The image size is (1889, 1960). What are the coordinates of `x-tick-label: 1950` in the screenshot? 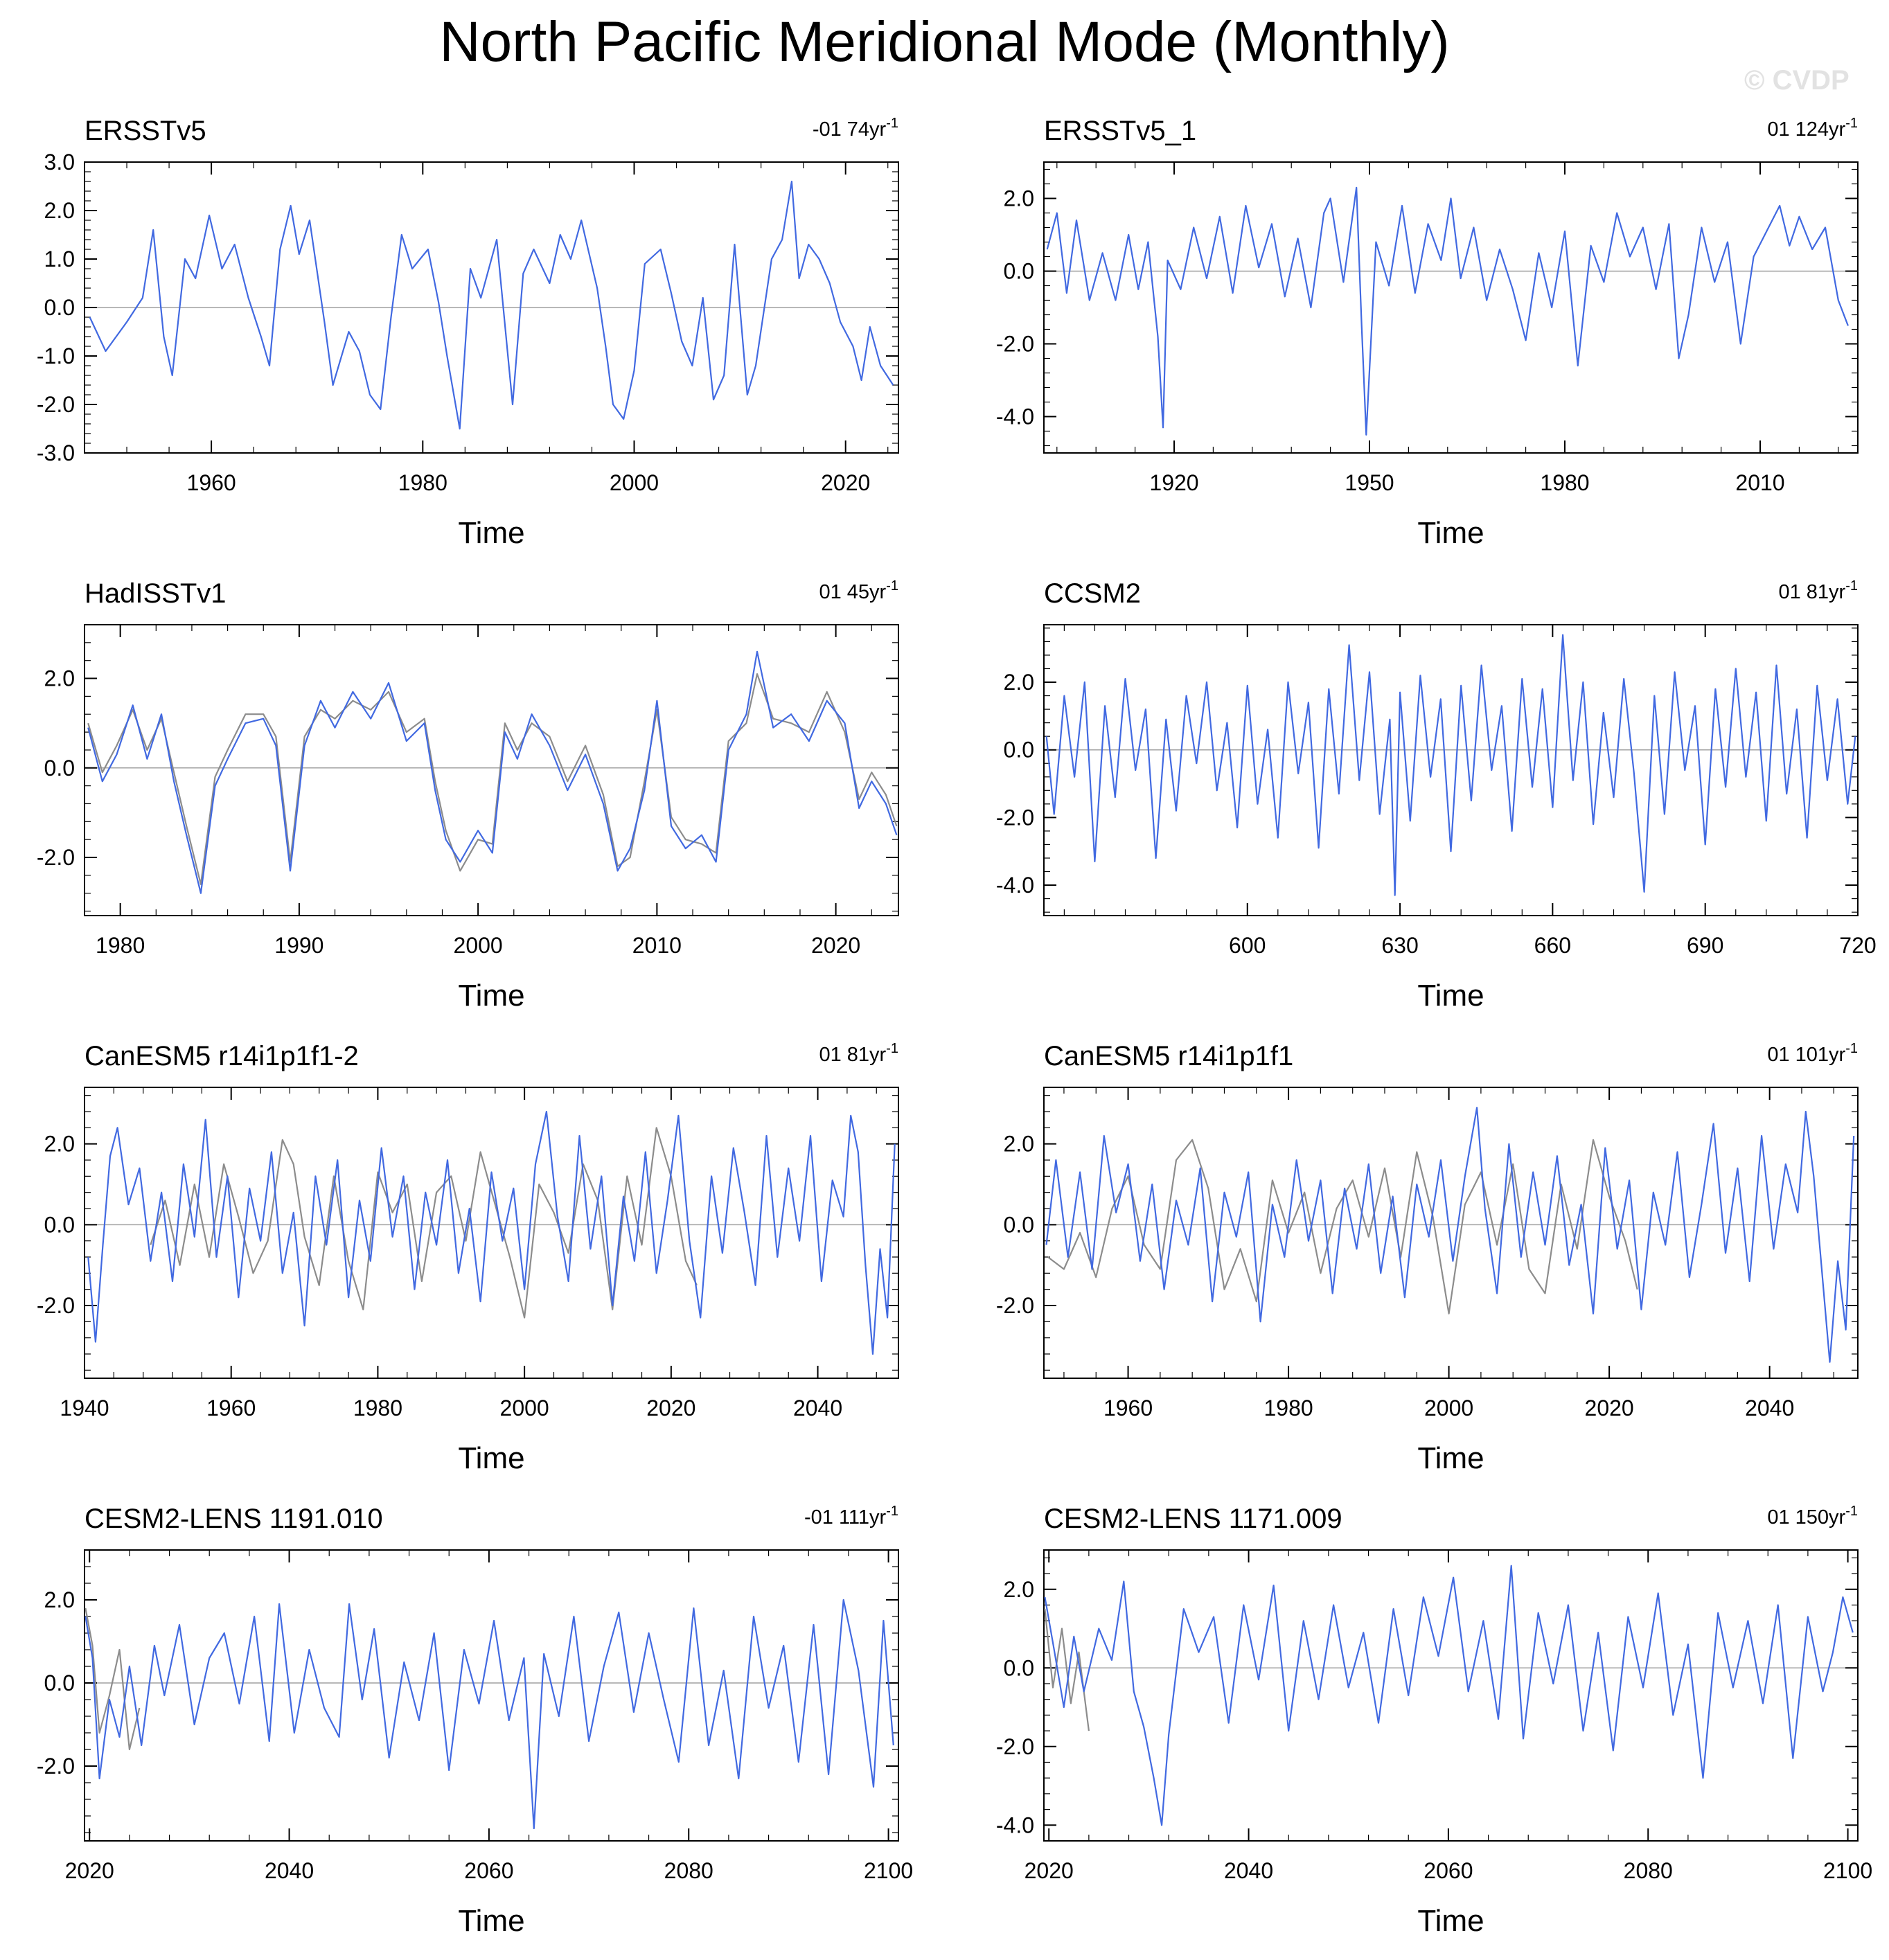 It's located at (1369, 483).